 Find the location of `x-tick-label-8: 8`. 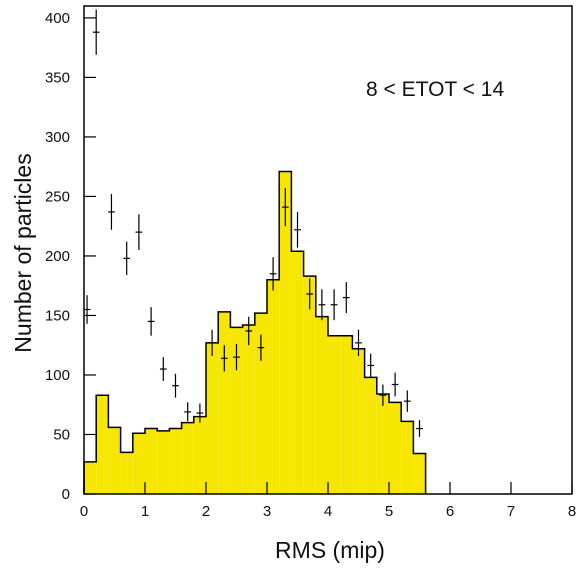

x-tick-label-8: 8 is located at coordinates (572, 511).